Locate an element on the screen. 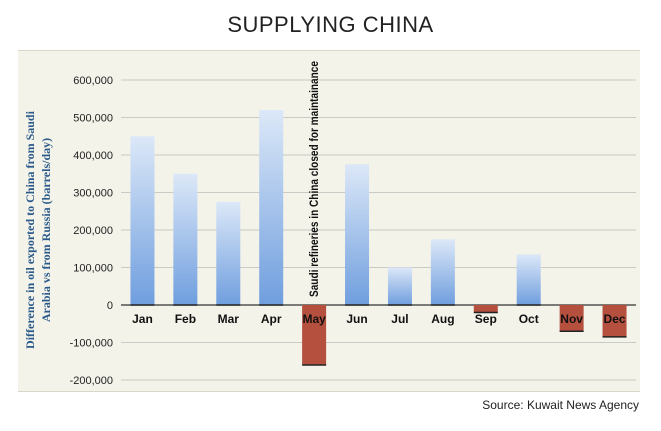 The height and width of the screenshot is (431, 661). y-tick-label: 300,000 is located at coordinates (93, 194).